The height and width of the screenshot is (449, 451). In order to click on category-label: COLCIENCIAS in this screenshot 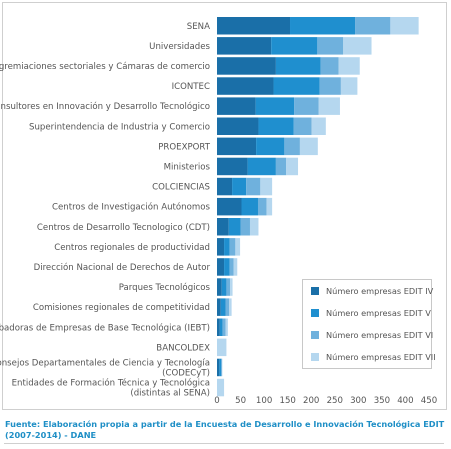, I will do `click(181, 188)`.